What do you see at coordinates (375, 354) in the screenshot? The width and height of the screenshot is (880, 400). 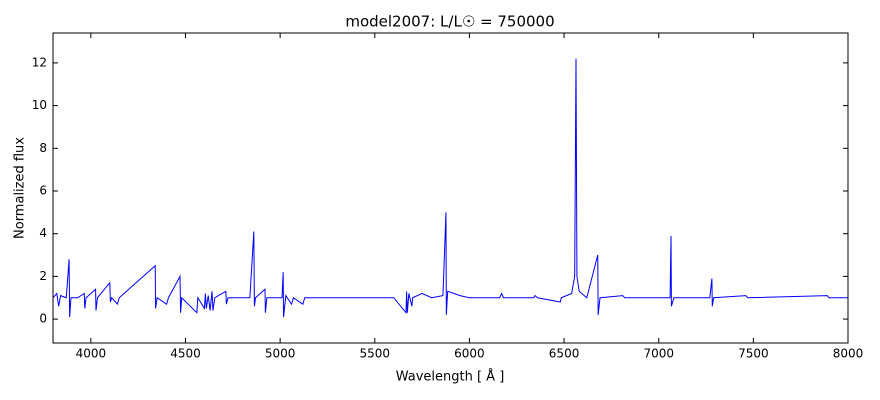 I see `x-tick-label: 5500` at bounding box center [375, 354].